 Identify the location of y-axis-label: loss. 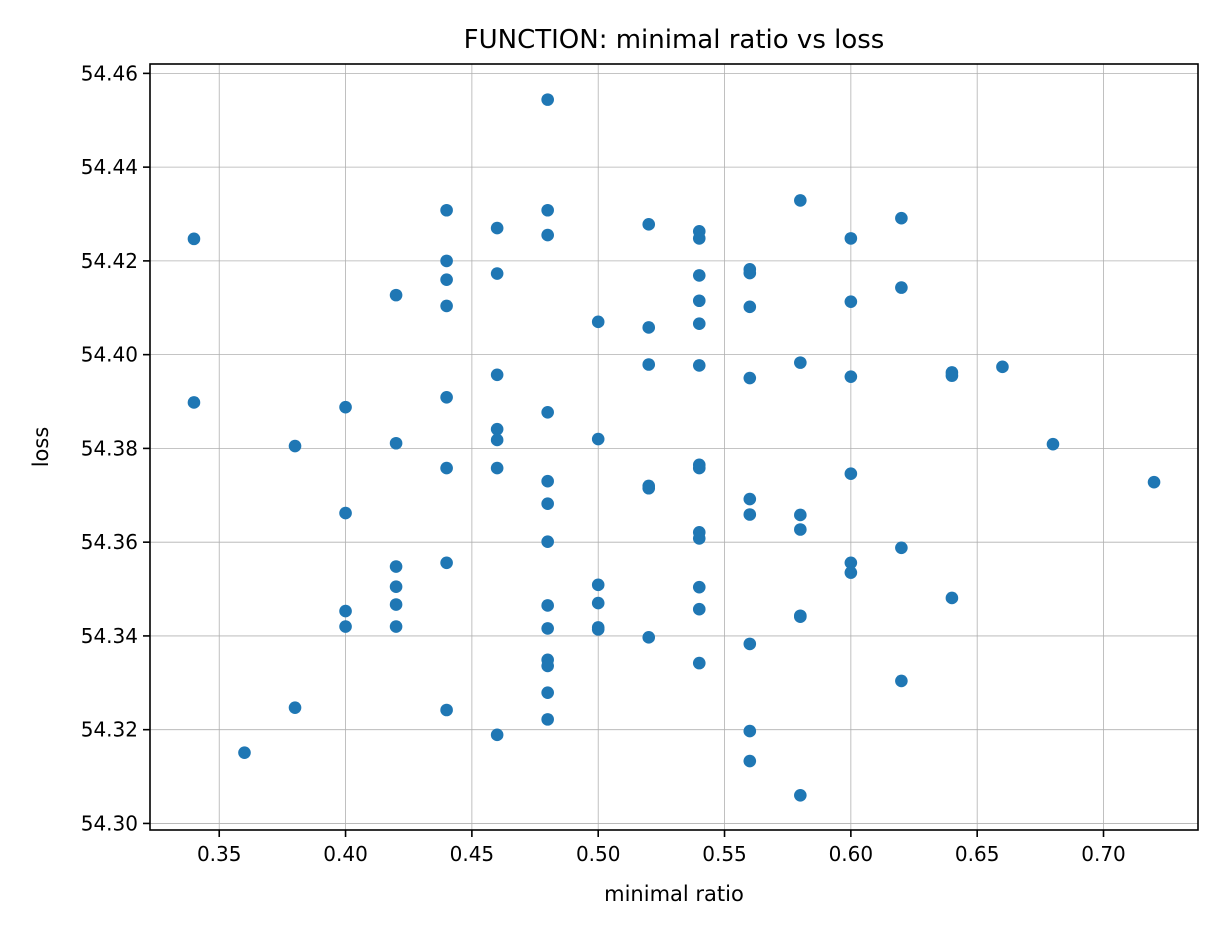
(41, 447).